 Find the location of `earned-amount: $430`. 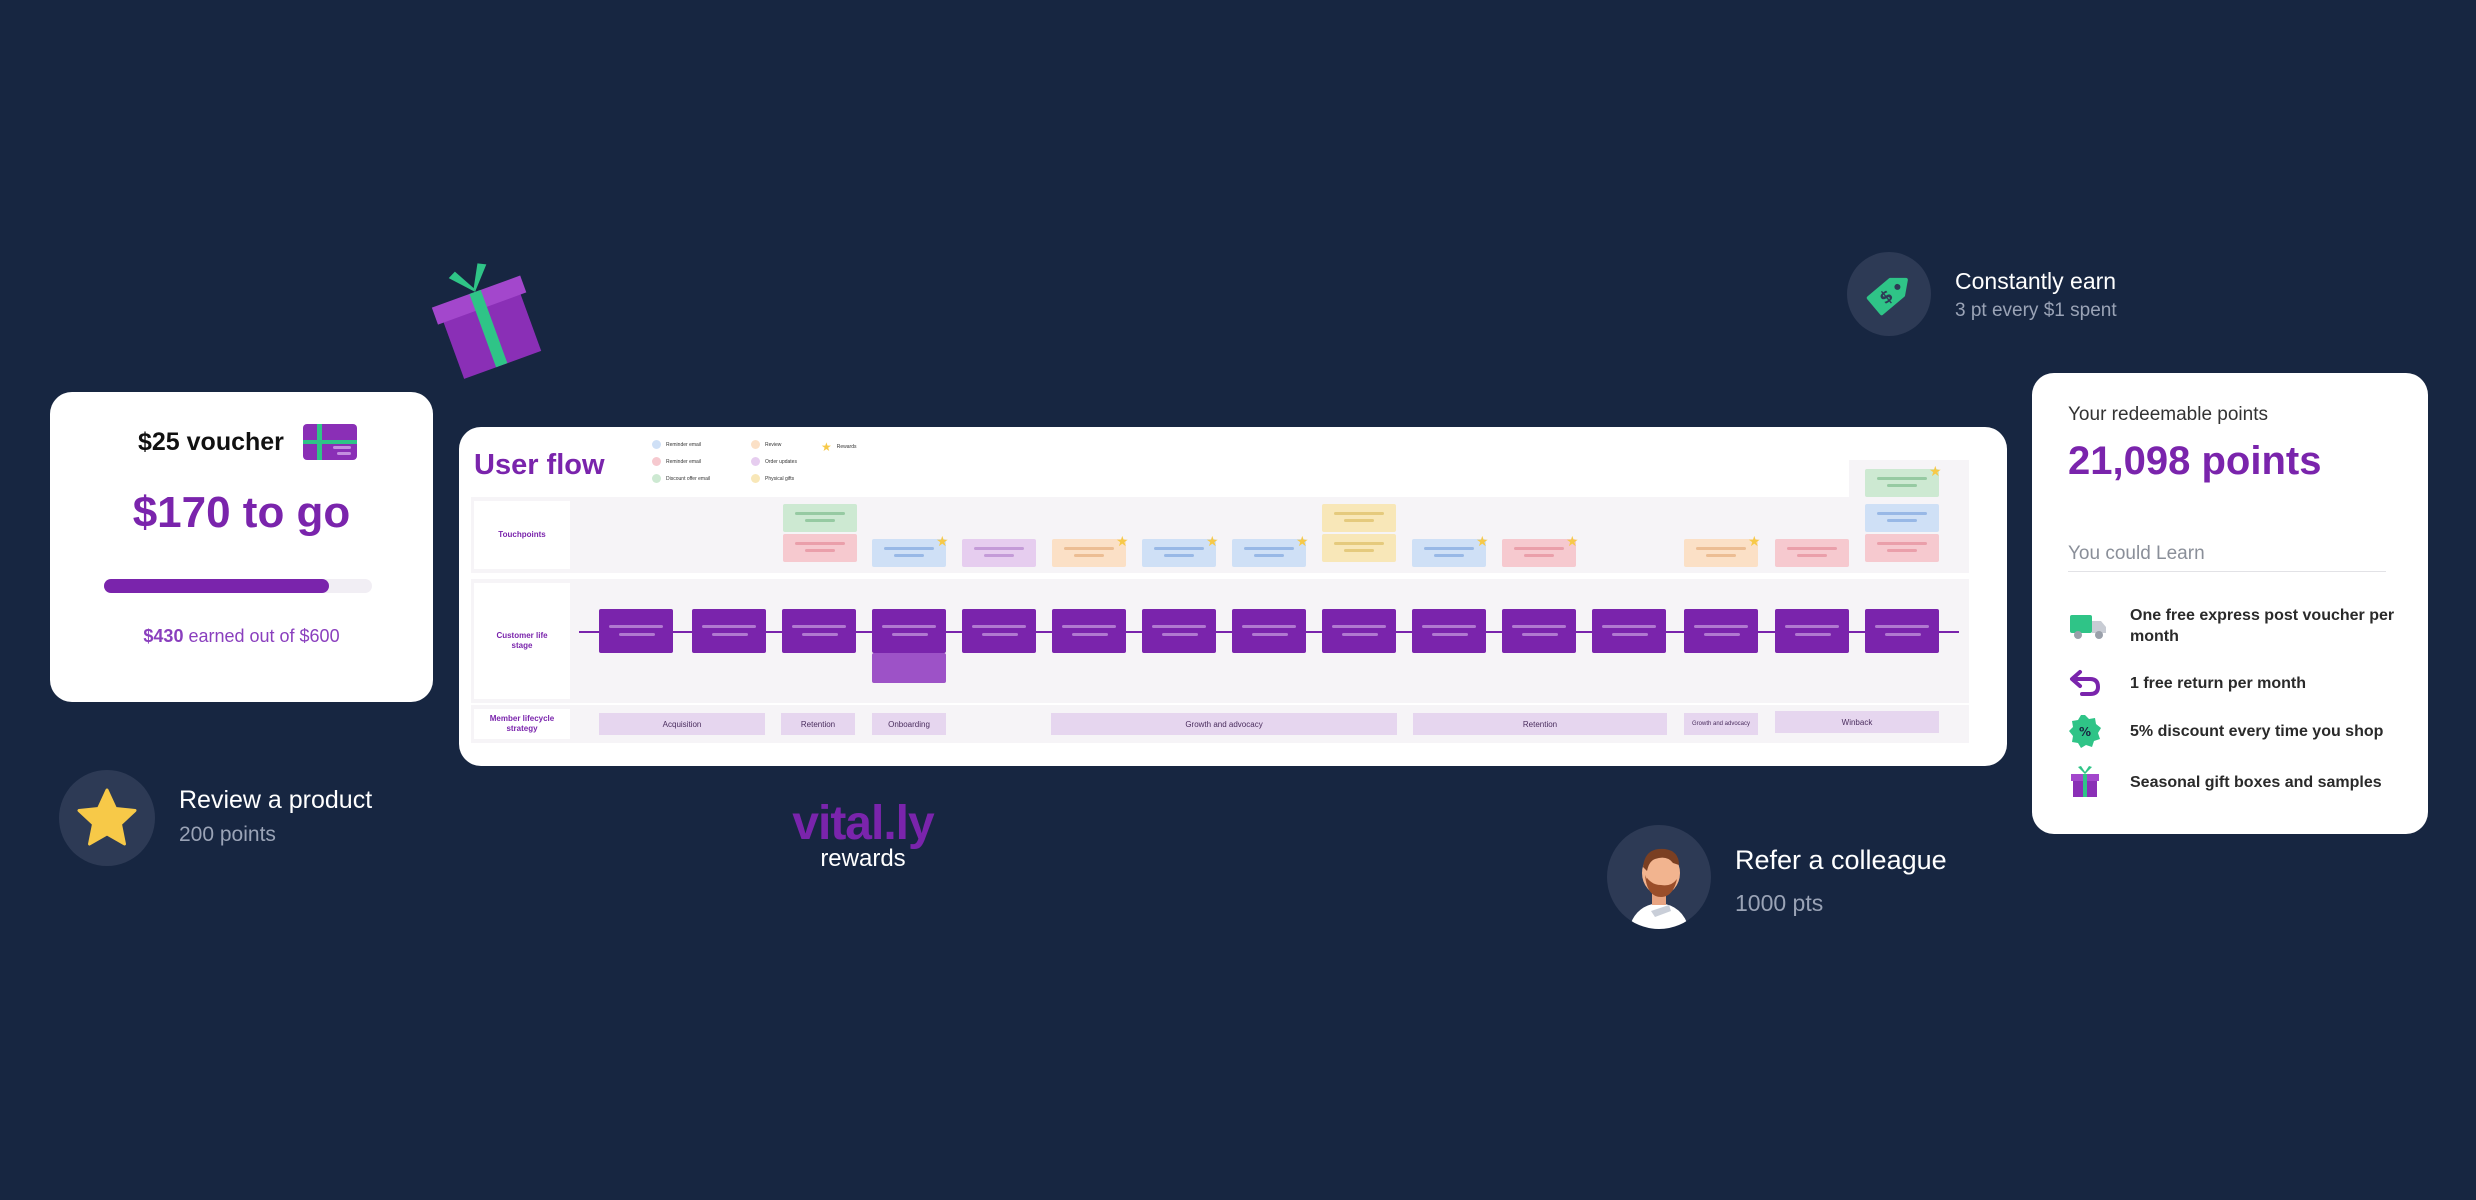

earned-amount: $430 is located at coordinates (163, 636).